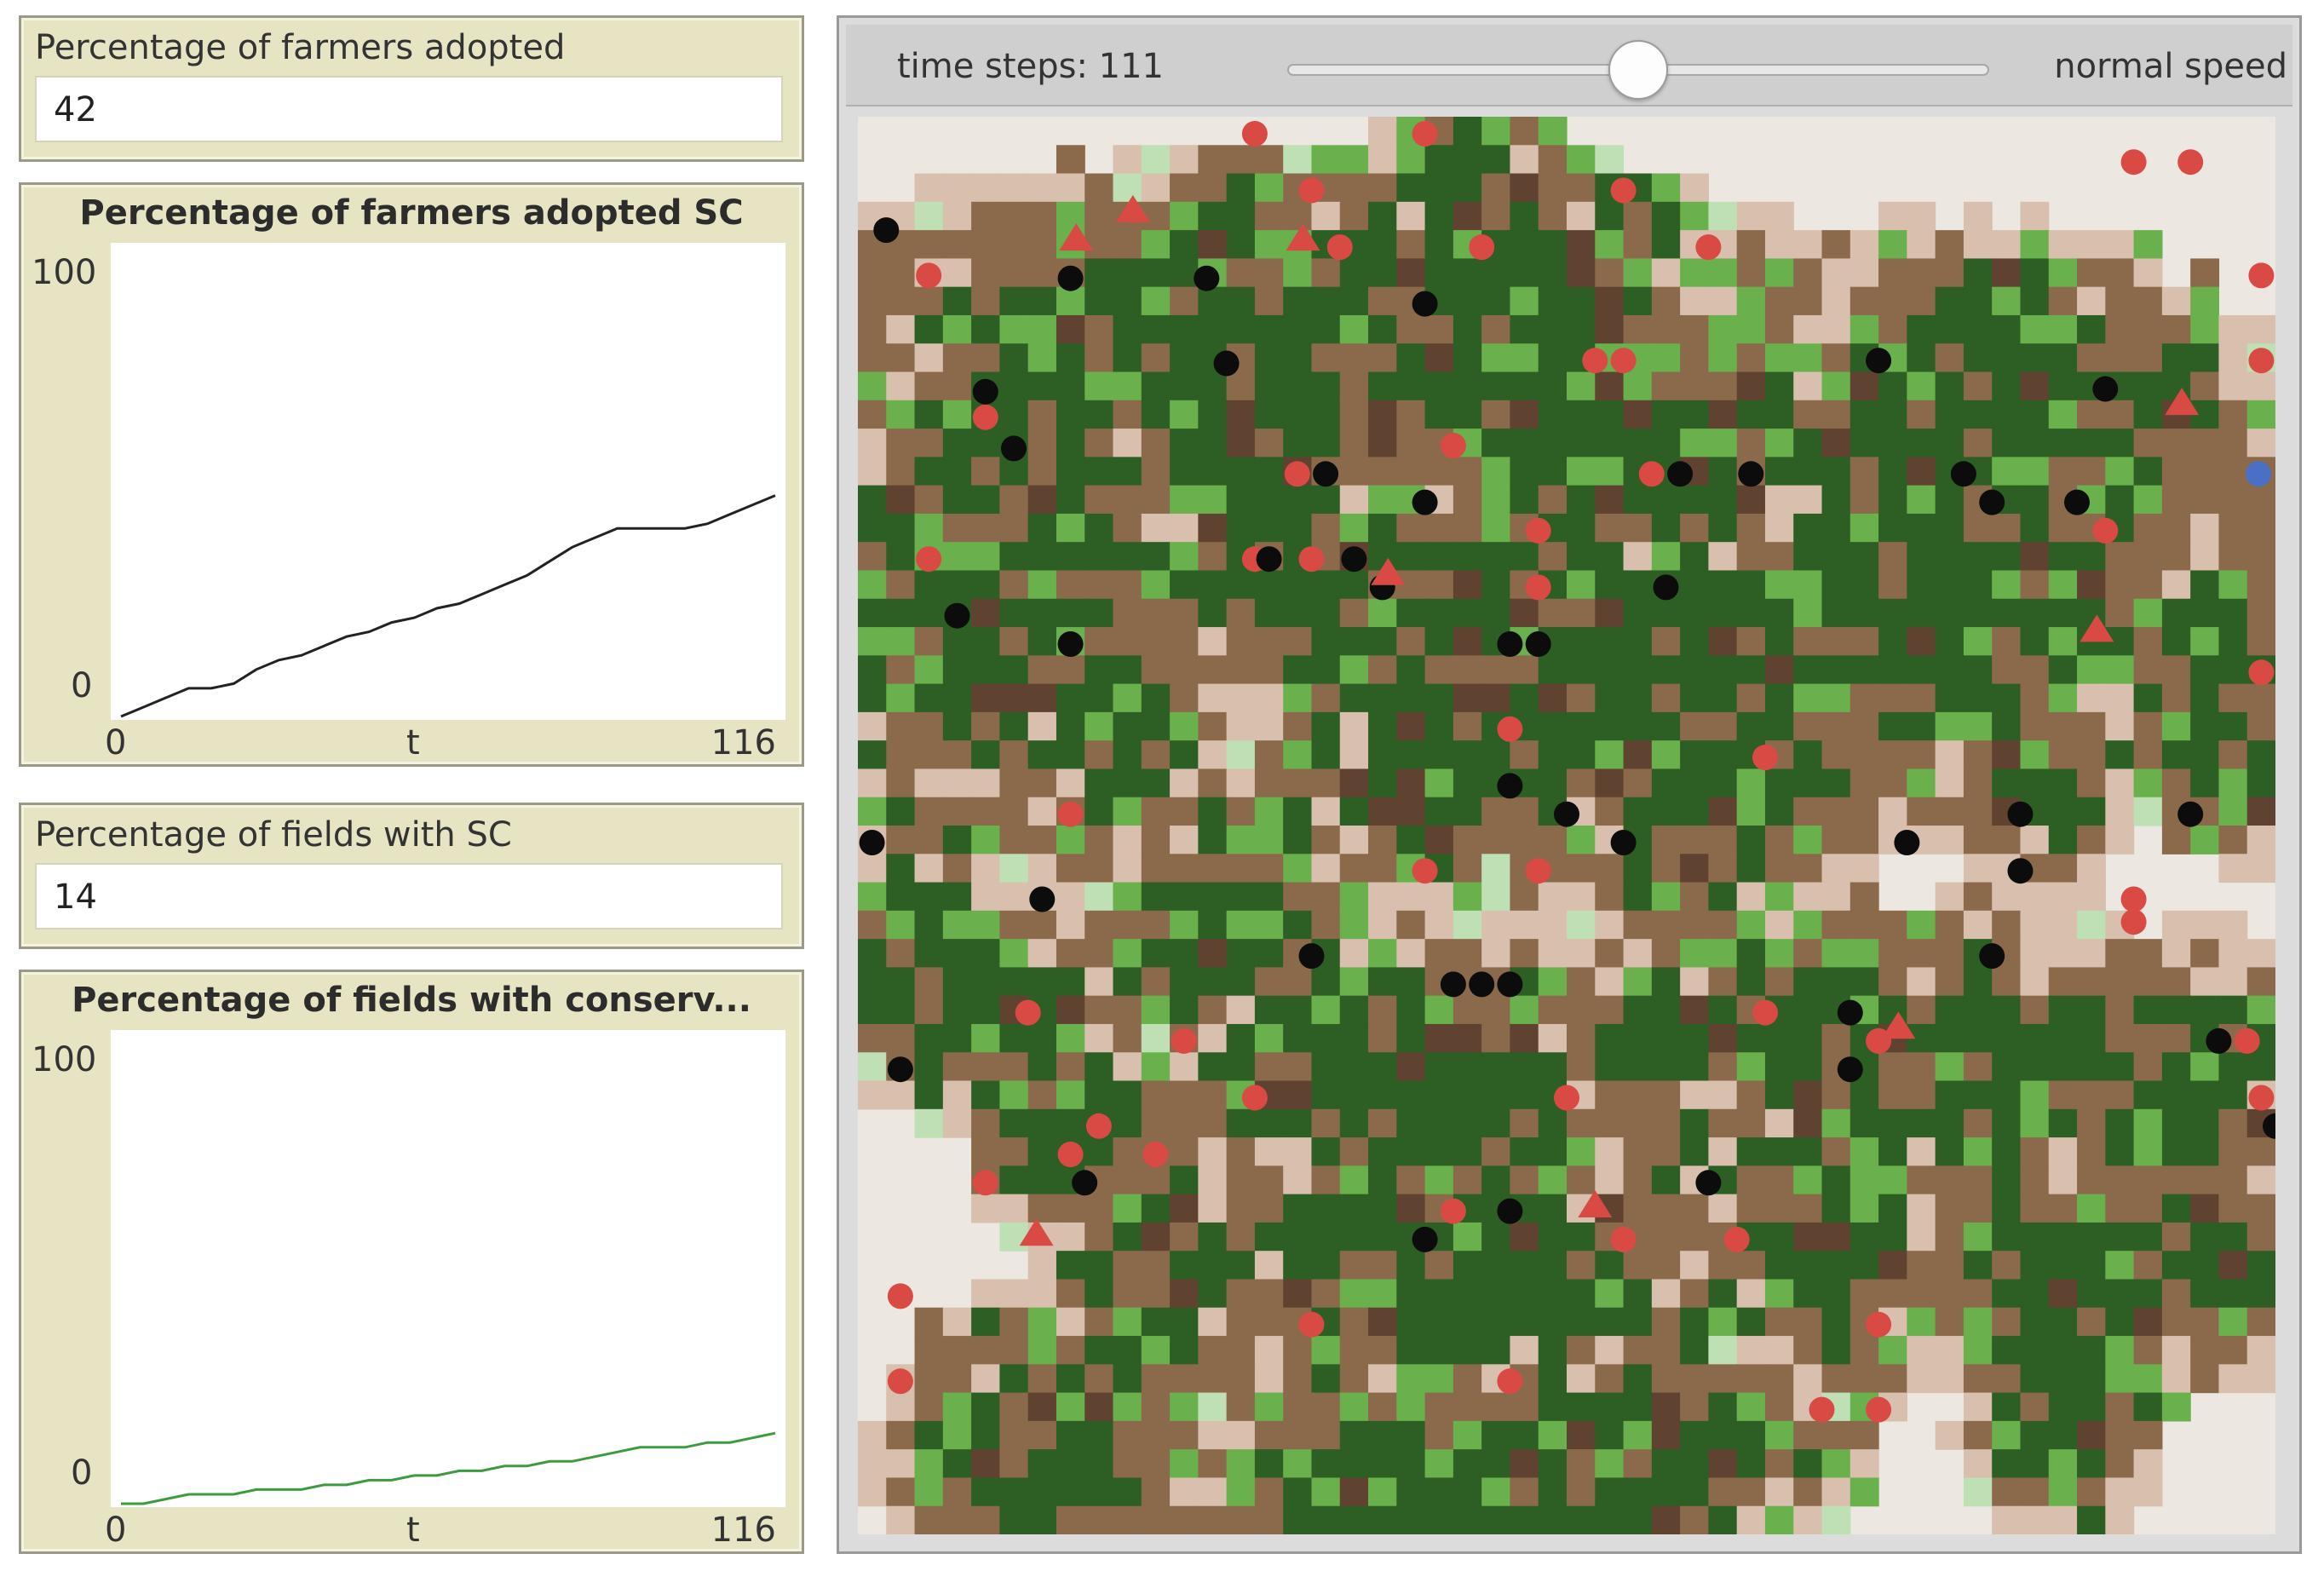 Image resolution: width=2324 pixels, height=1571 pixels. I want to click on farmer-blue-circle, so click(2258, 474).